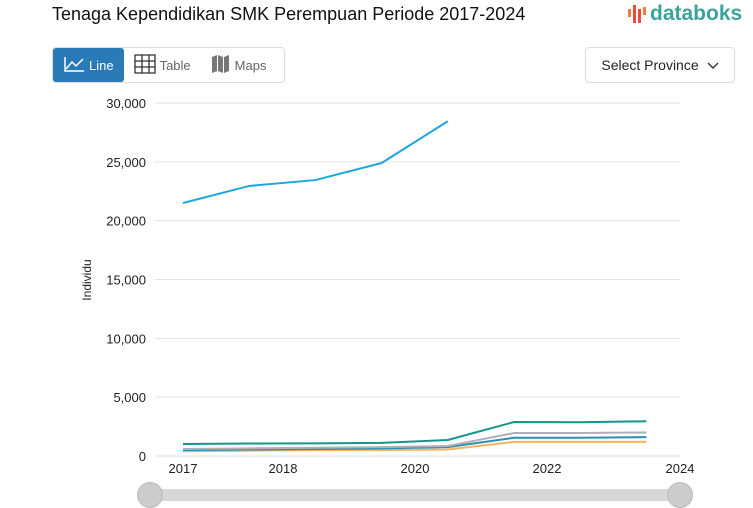 This screenshot has height=508, width=753. Describe the element at coordinates (162, 65) in the screenshot. I see `tab-table: Table` at that location.